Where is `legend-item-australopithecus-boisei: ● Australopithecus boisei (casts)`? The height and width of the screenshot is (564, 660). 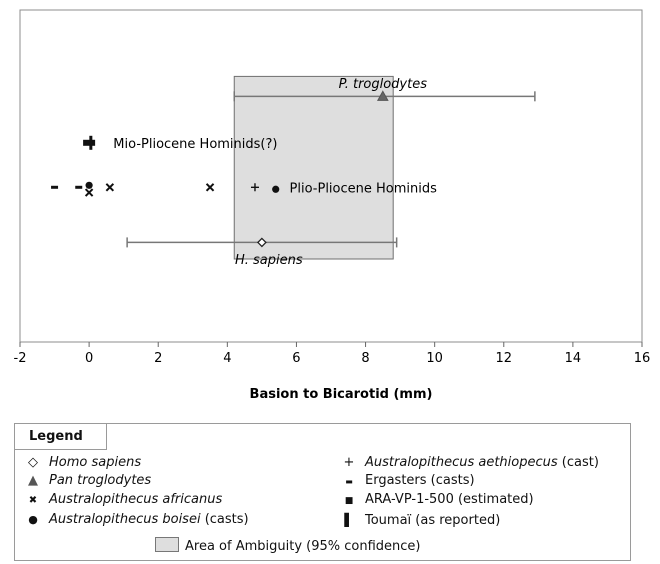 legend-item-australopithecus-boisei: ● Australopithecus boisei (casts) is located at coordinates (137, 520).